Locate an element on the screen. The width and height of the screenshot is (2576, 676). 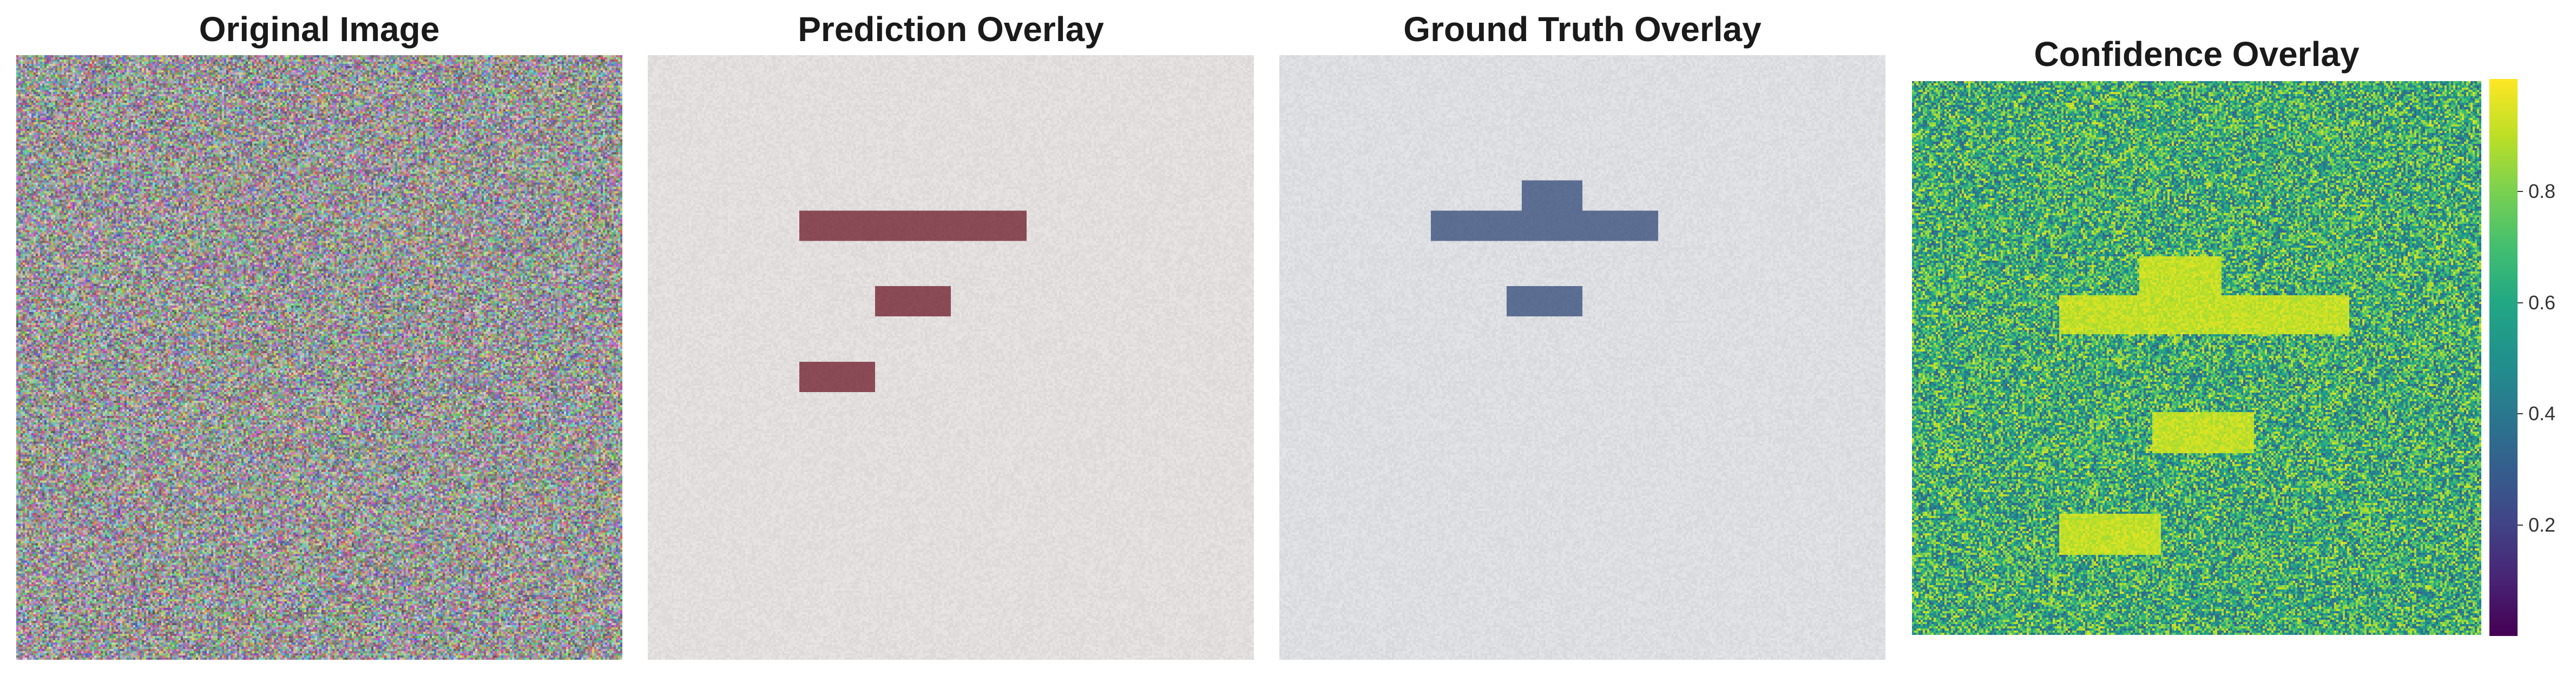
ground-truth-overlay-title: Ground Truth Overlay is located at coordinates (1582, 29).